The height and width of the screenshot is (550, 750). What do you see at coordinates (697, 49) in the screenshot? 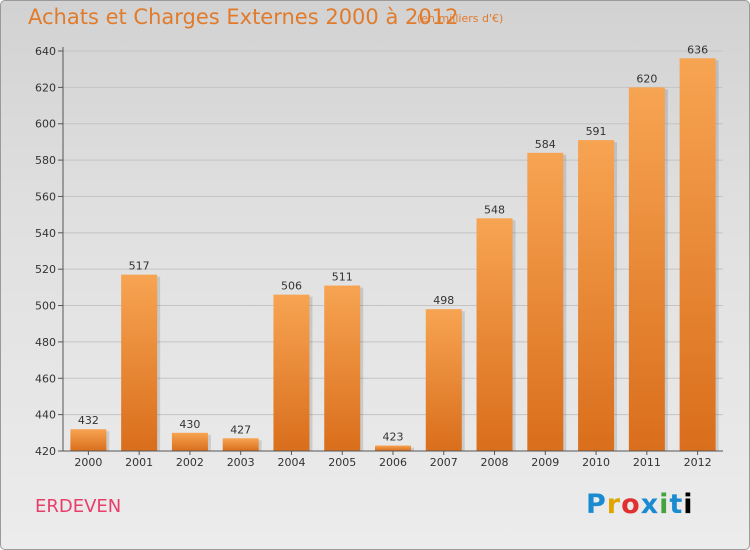
I see `data-label-2012: 636` at bounding box center [697, 49].